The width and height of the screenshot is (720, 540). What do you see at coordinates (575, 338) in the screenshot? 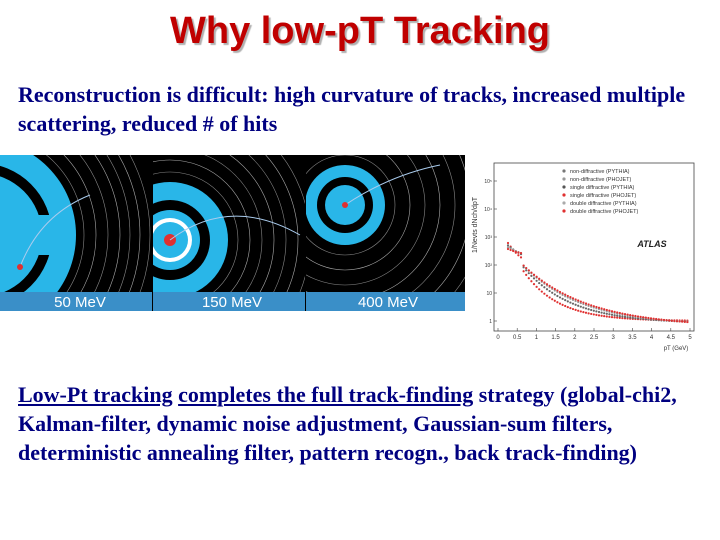
I see `x-tick-label: 2` at bounding box center [575, 338].